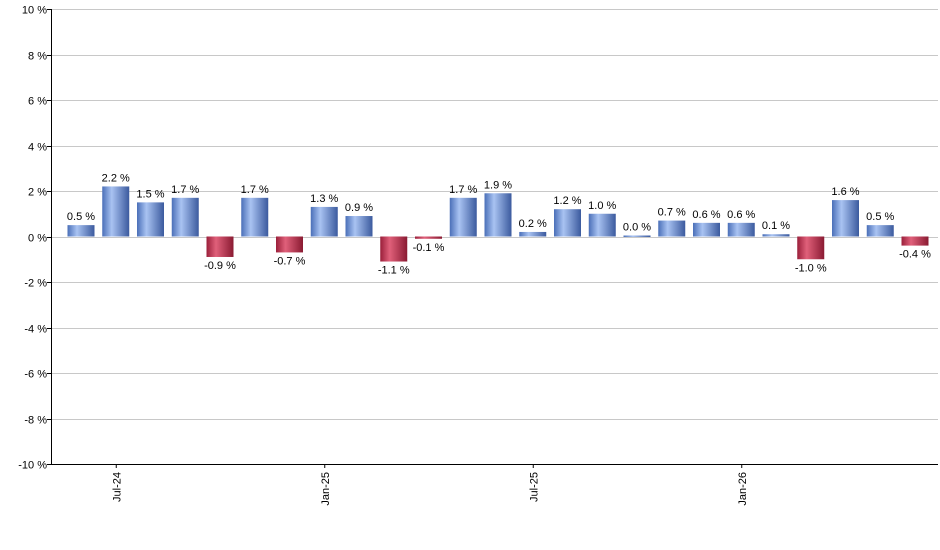 The height and width of the screenshot is (550, 940). I want to click on bar-value-label: 2.2 %, so click(116, 178).